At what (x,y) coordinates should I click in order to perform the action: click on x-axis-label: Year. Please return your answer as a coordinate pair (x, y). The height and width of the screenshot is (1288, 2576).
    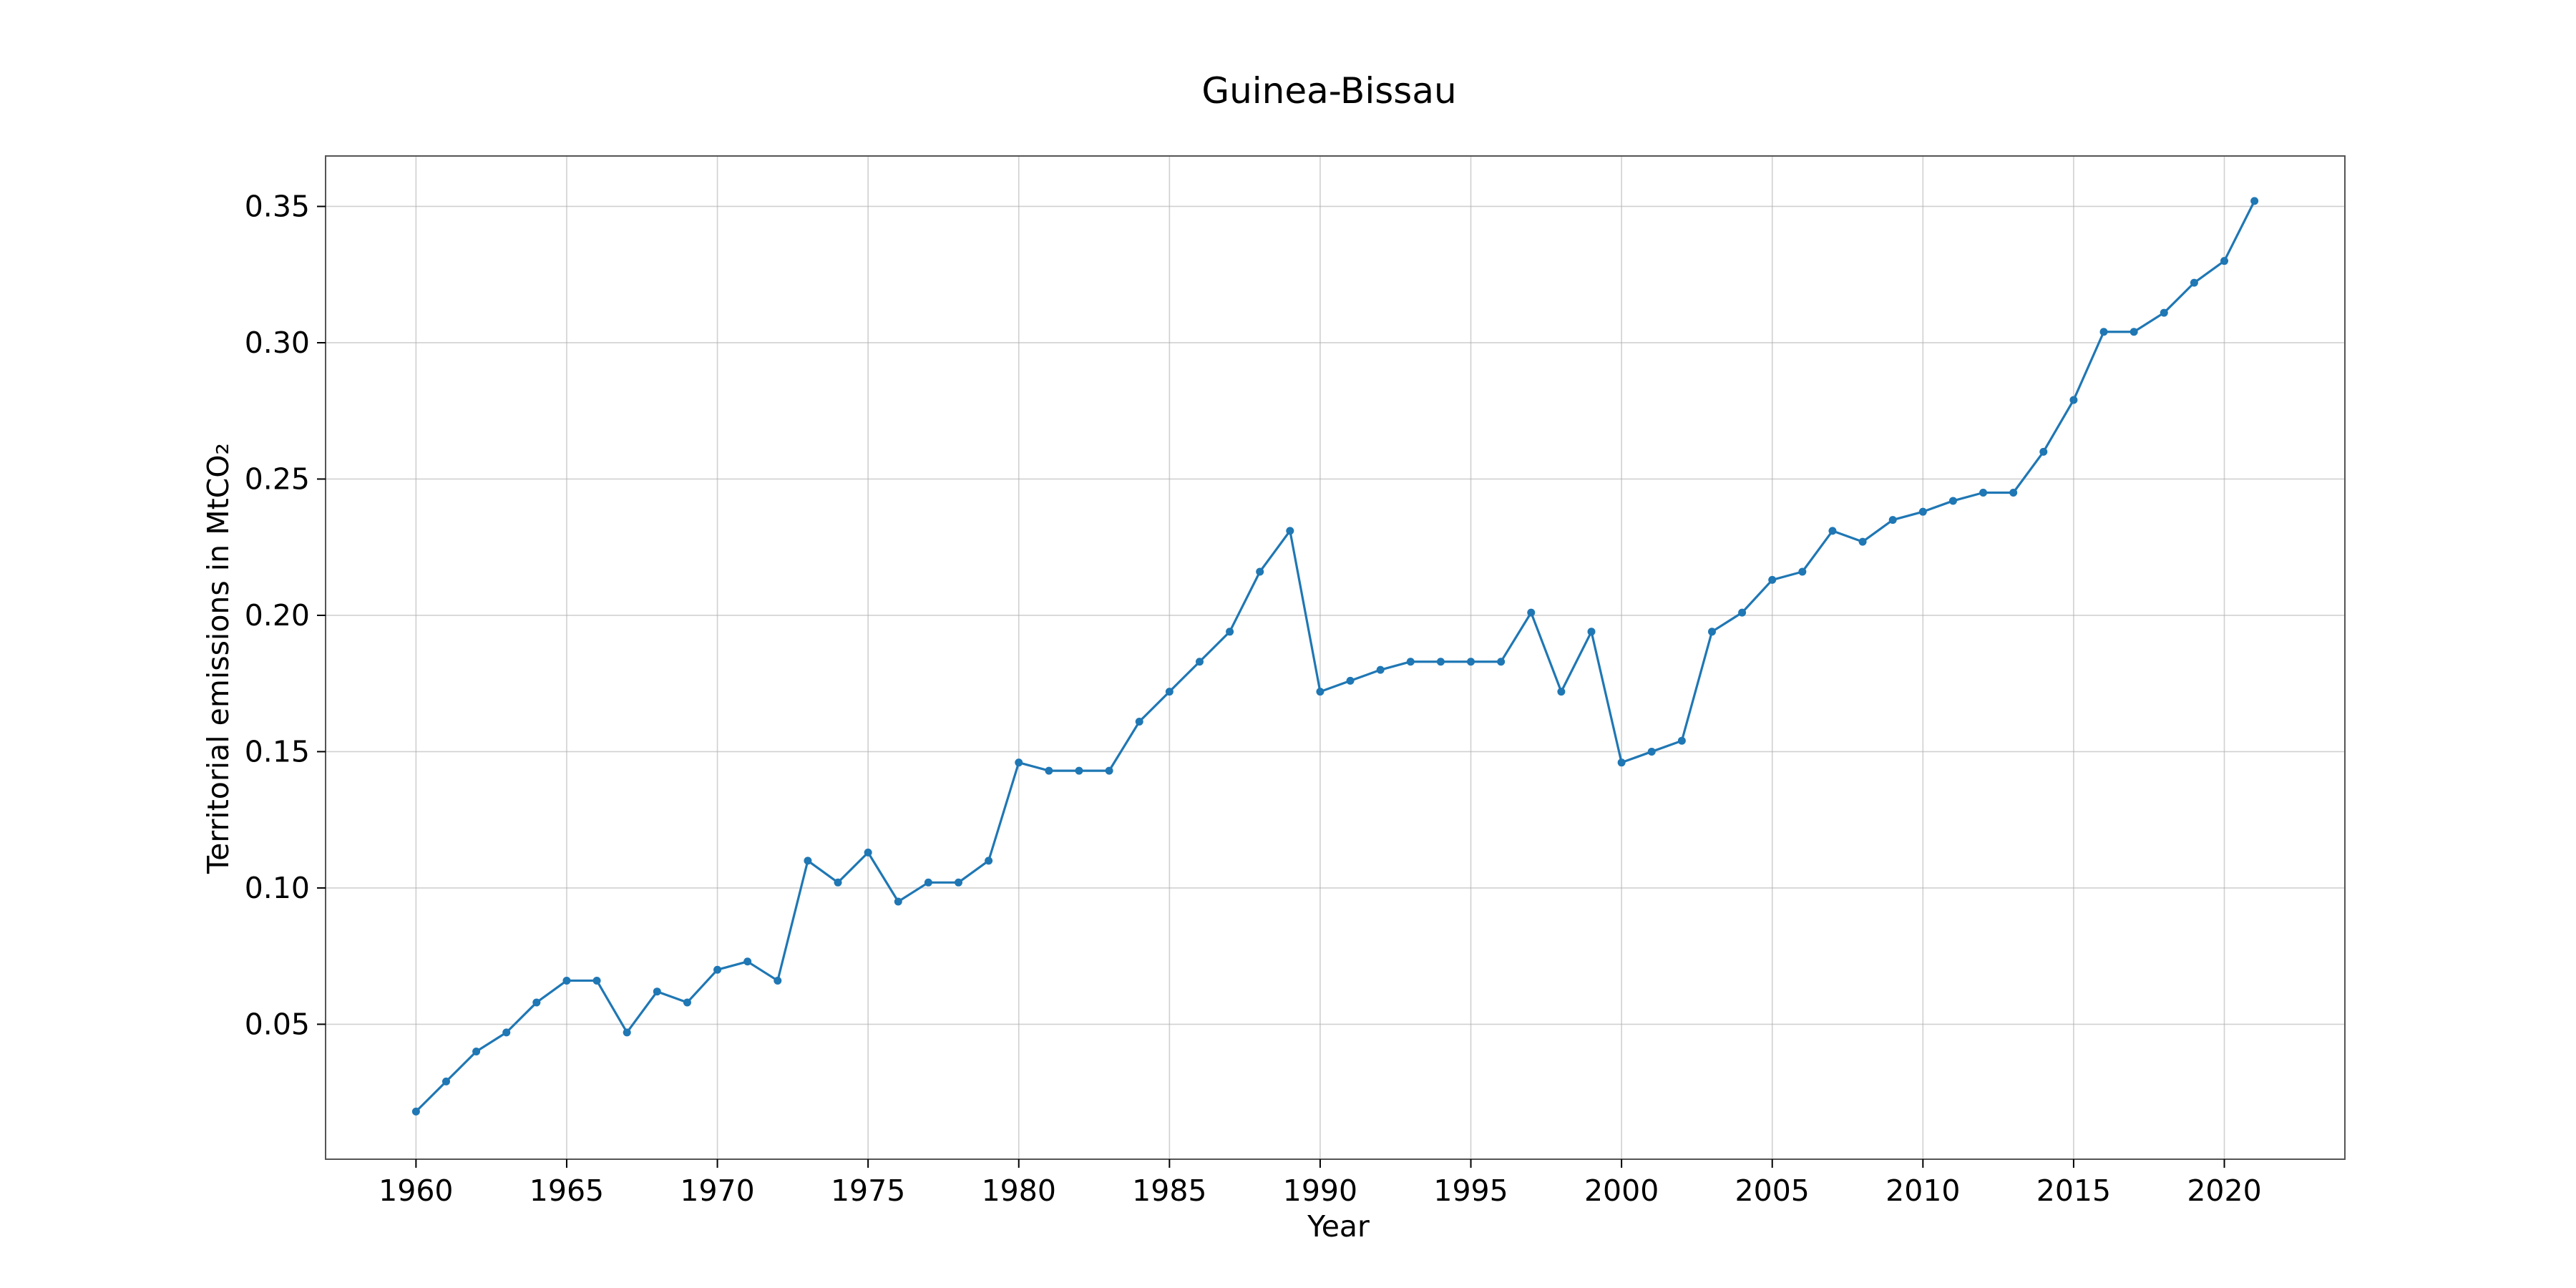
    Looking at the image, I should click on (1338, 1226).